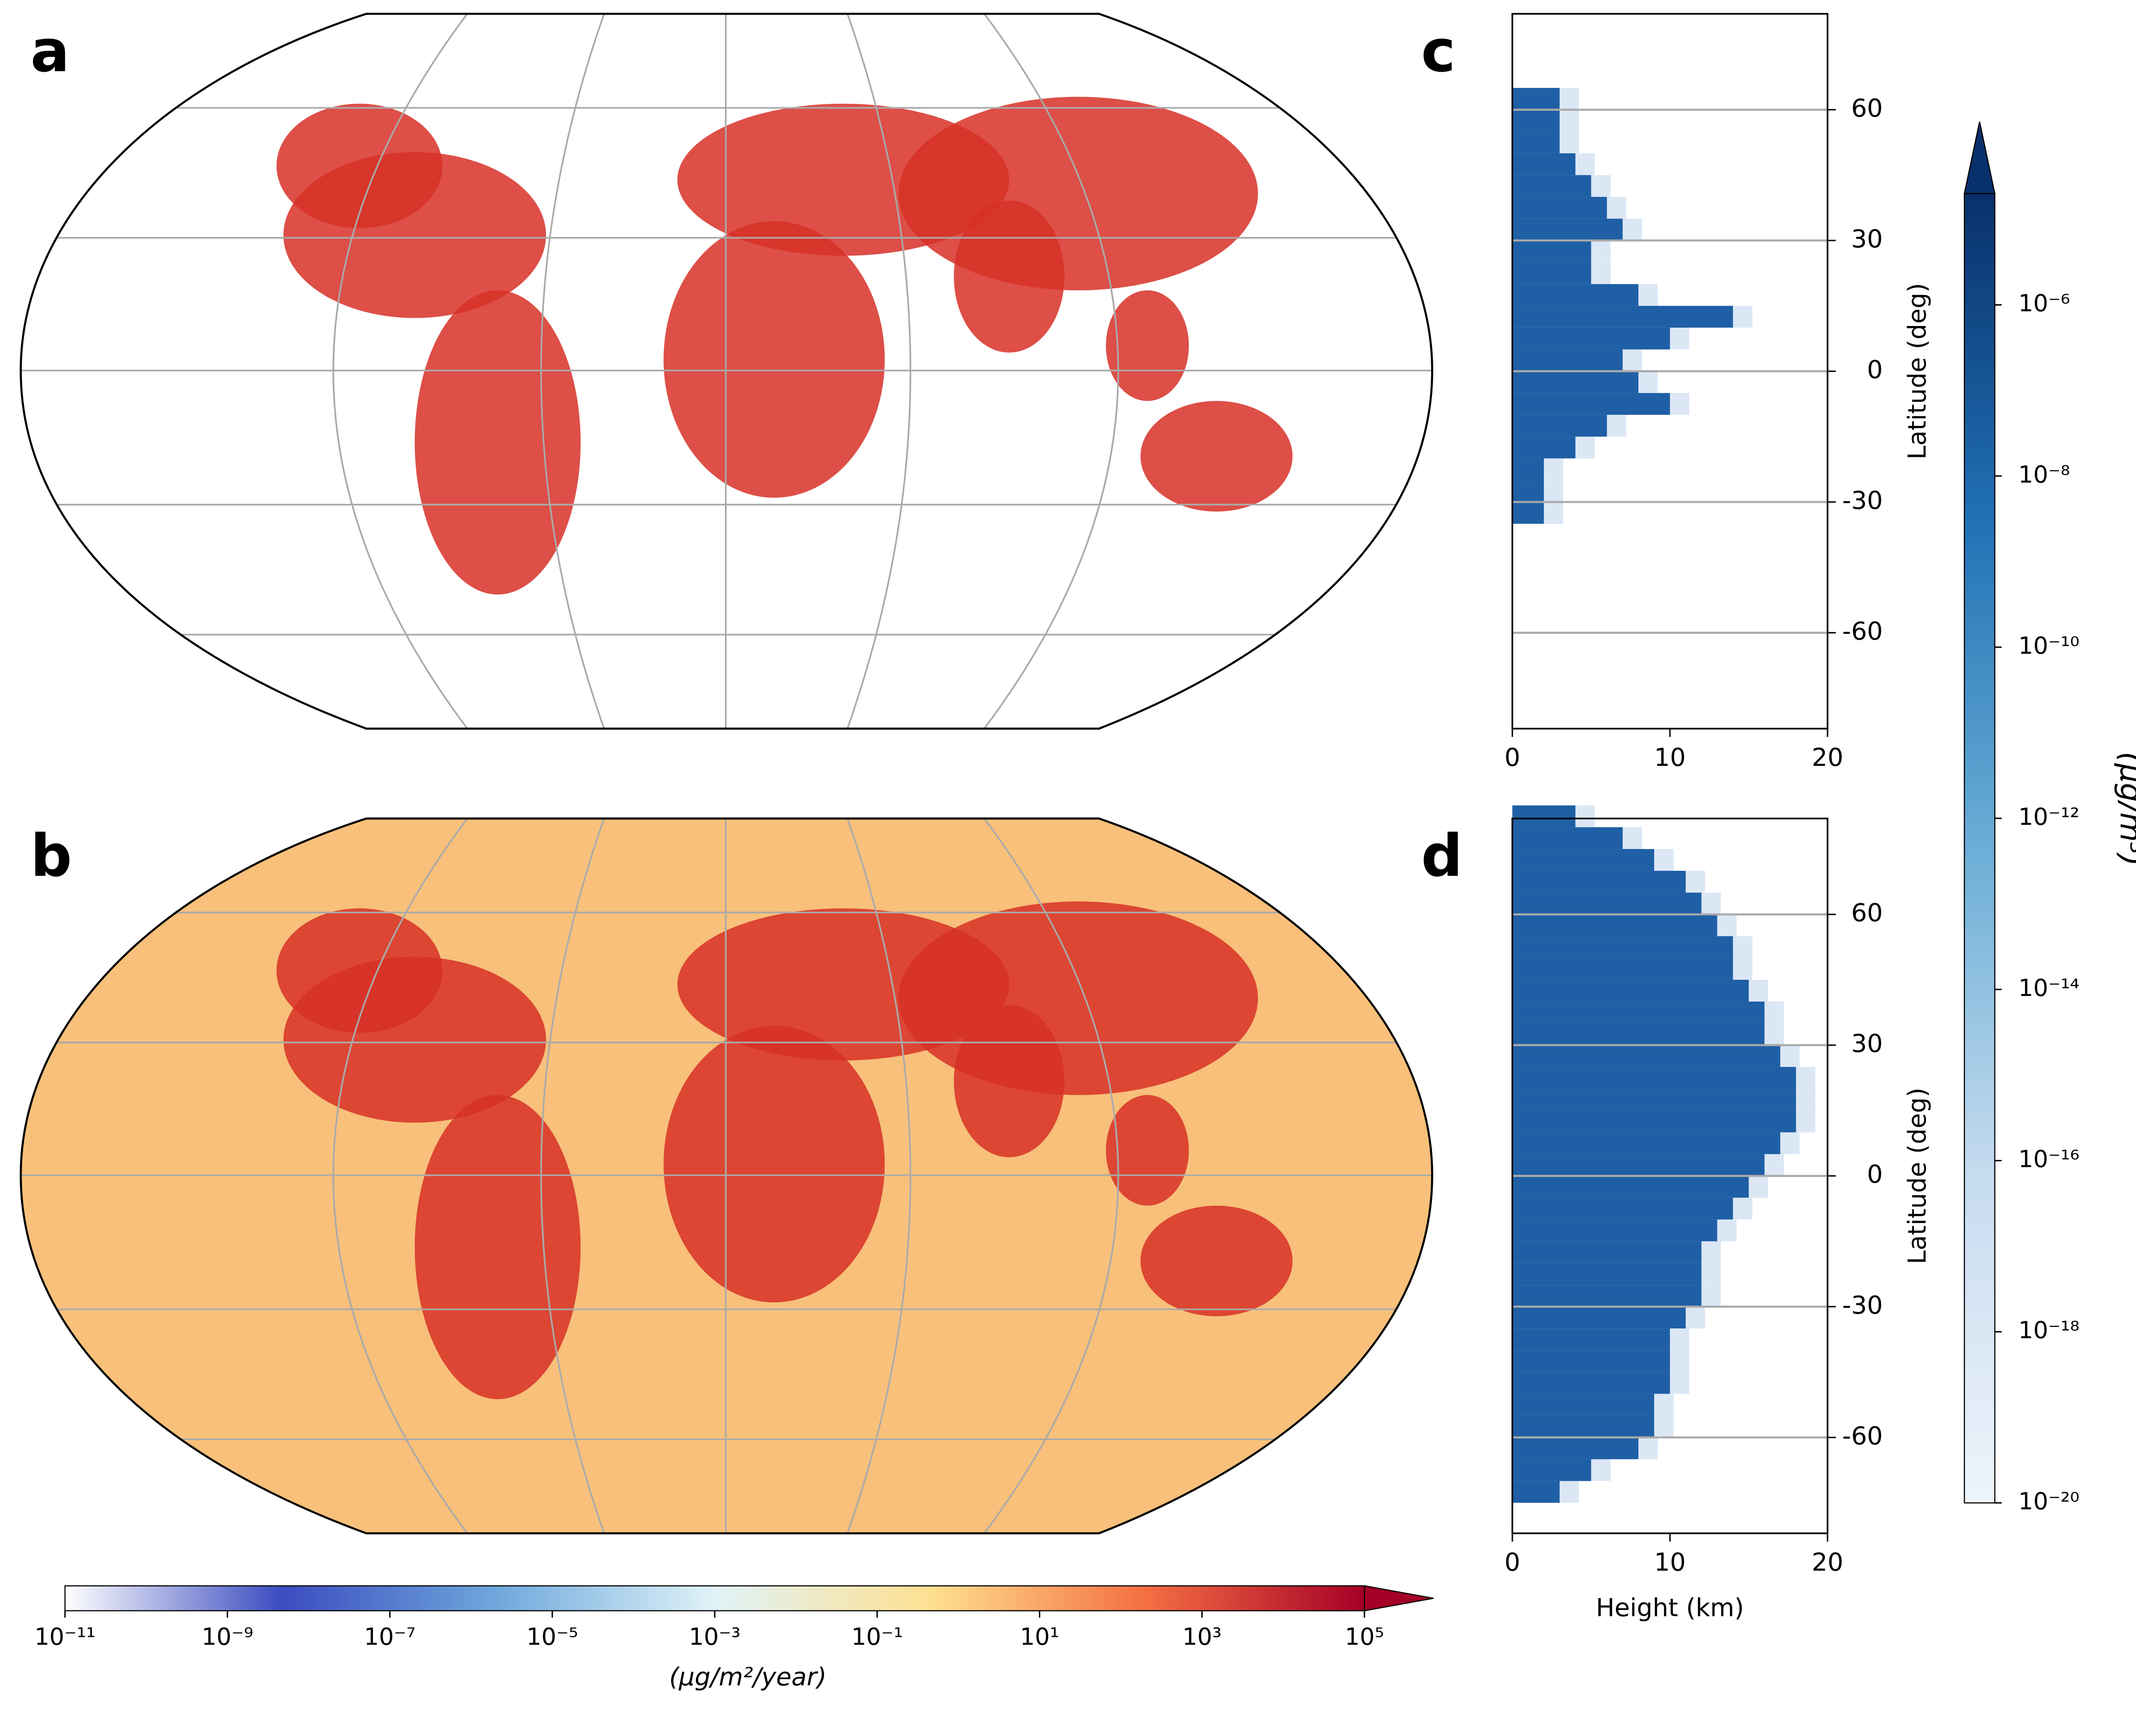 This screenshot has width=2136, height=1736. I want to click on colorbar-tick-label: 10⁻¹¹, so click(66, 1637).